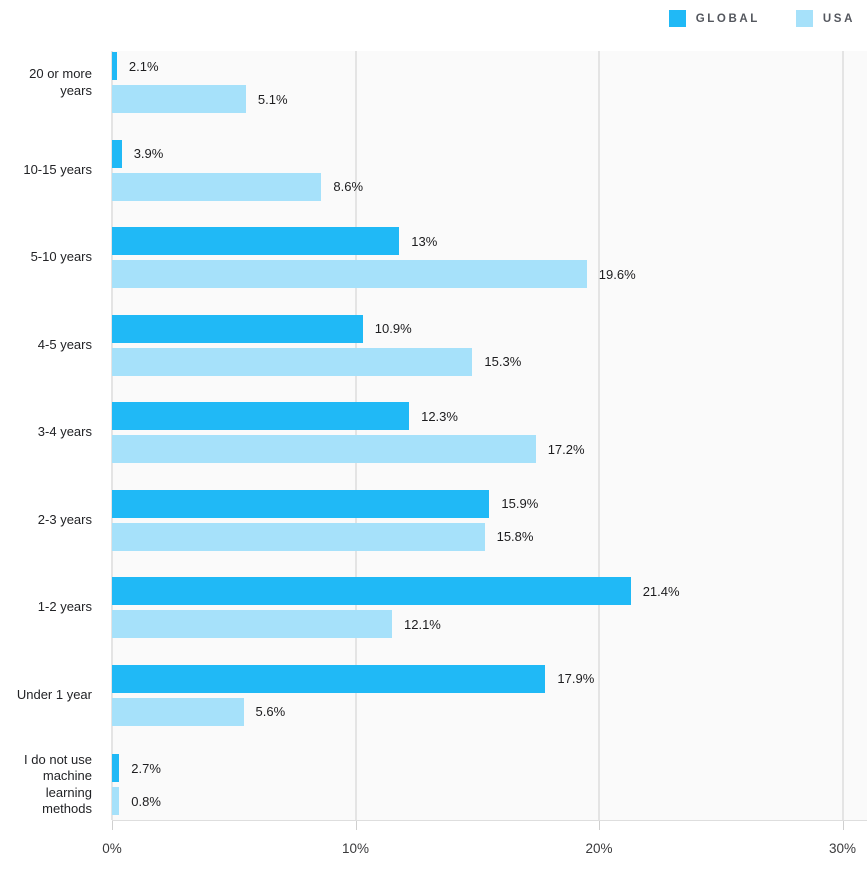 The height and width of the screenshot is (869, 867). Describe the element at coordinates (599, 848) in the screenshot. I see `axis-tick-label: 20%` at that location.